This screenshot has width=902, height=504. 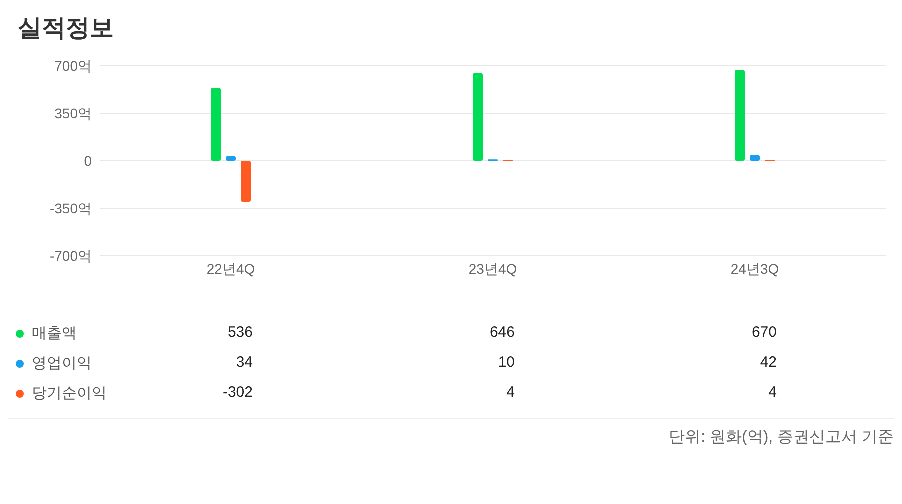 What do you see at coordinates (781, 438) in the screenshot?
I see `text: 단위: 원화(억), 증권신고서 기준` at bounding box center [781, 438].